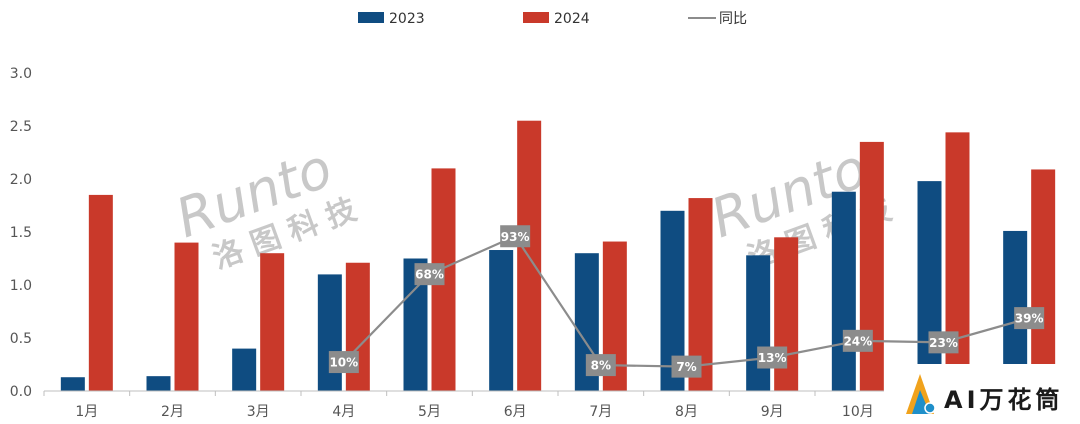 This screenshot has width=1080, height=424. I want to click on yoy-data-label: 8%, so click(601, 366).